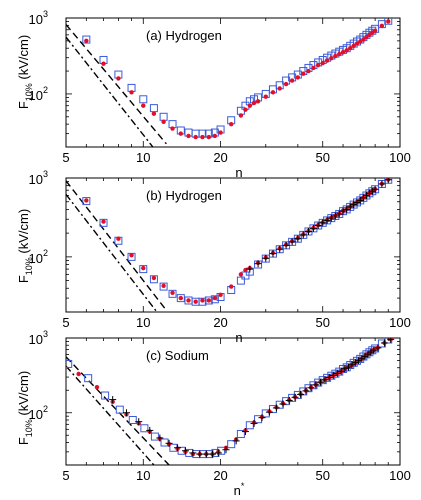  What do you see at coordinates (23, 233) in the screenshot?
I see `y-label-unit: (kV/cm)` at bounding box center [23, 233].